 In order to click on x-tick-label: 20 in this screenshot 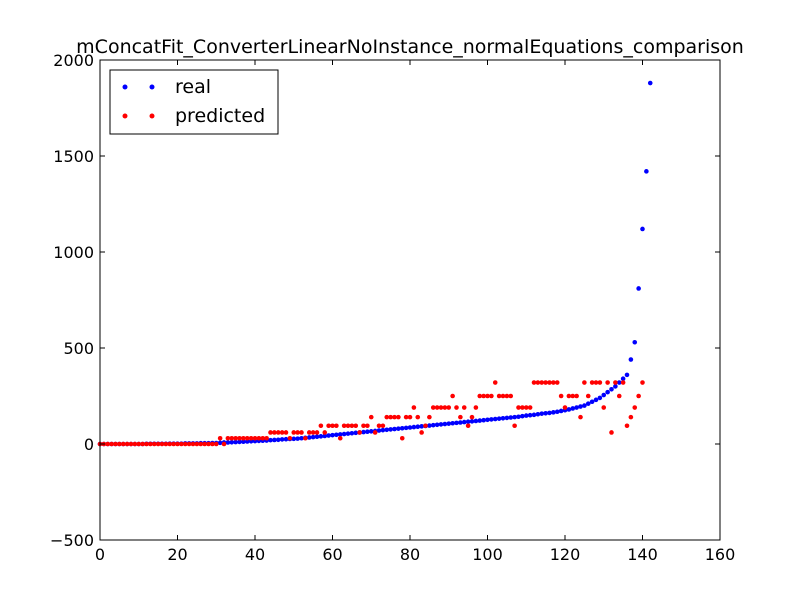, I will do `click(177, 554)`.